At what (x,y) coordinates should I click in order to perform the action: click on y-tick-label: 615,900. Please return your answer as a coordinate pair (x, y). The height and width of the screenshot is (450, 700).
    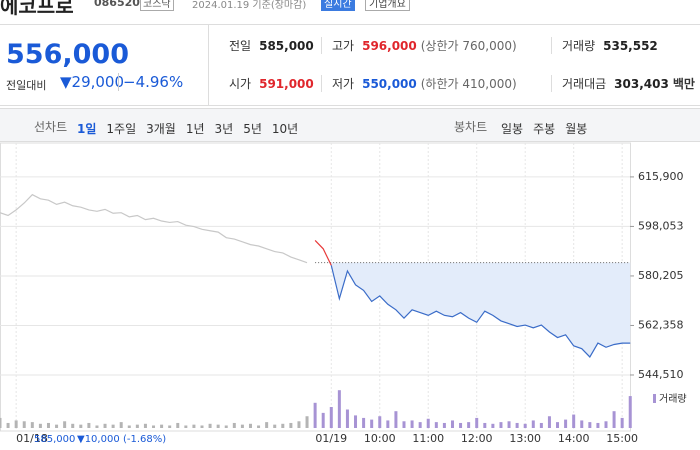
    Looking at the image, I should click on (661, 176).